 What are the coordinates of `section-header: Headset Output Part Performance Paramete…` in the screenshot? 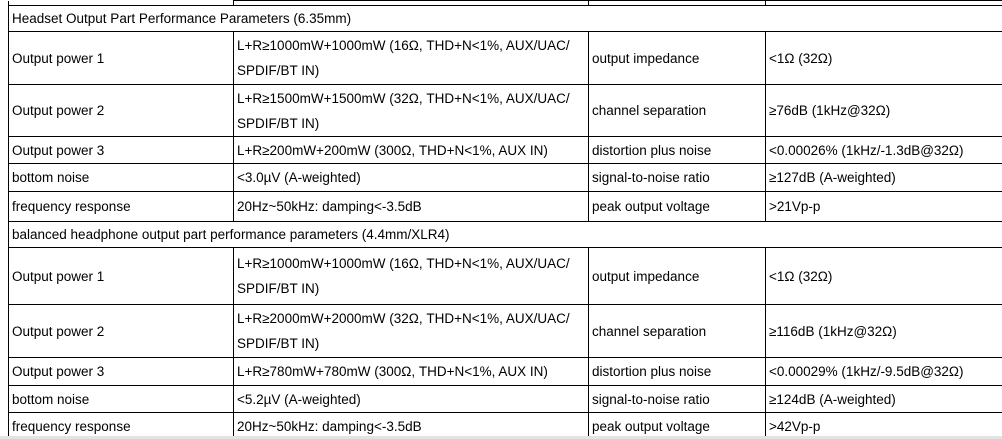 It's located at (505, 18).